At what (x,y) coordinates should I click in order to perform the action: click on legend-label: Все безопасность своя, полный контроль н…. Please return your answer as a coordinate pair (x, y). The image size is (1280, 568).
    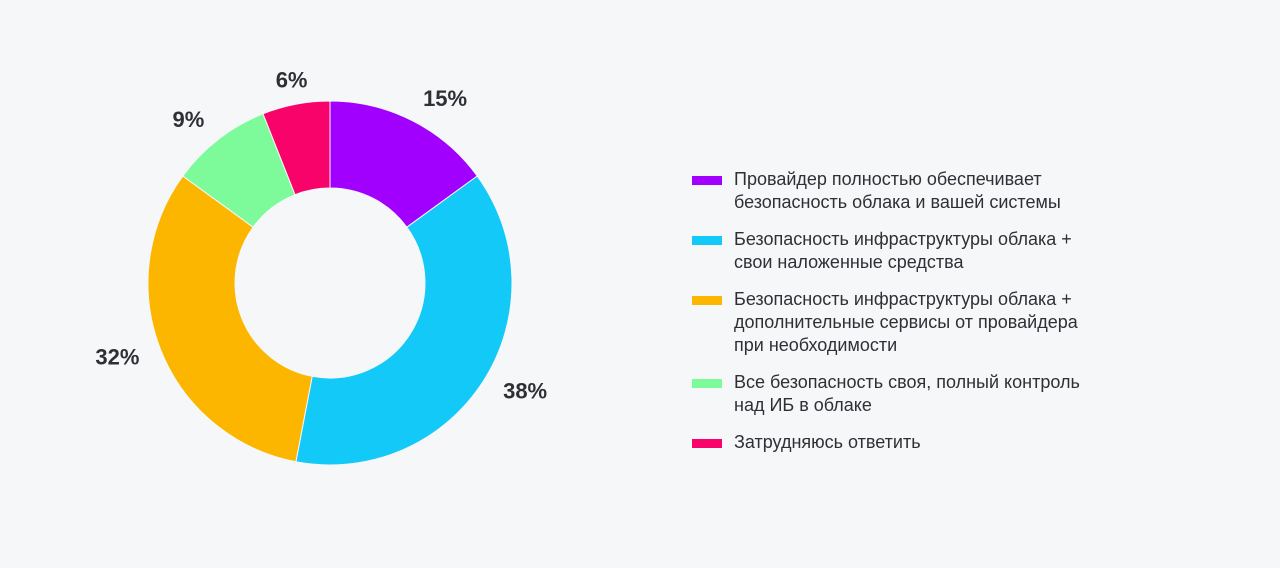
    Looking at the image, I should click on (907, 393).